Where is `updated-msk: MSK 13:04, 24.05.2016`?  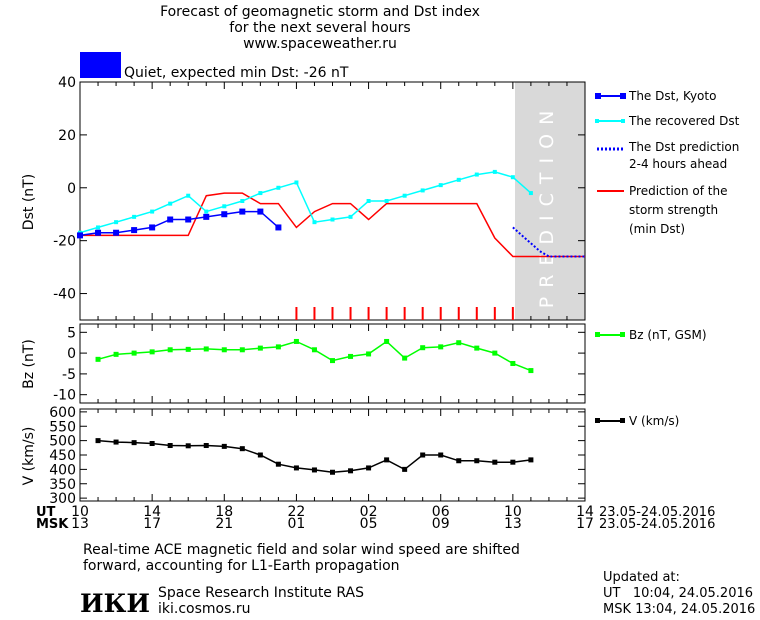
updated-msk: MSK 13:04, 24.05.2016 is located at coordinates (679, 609).